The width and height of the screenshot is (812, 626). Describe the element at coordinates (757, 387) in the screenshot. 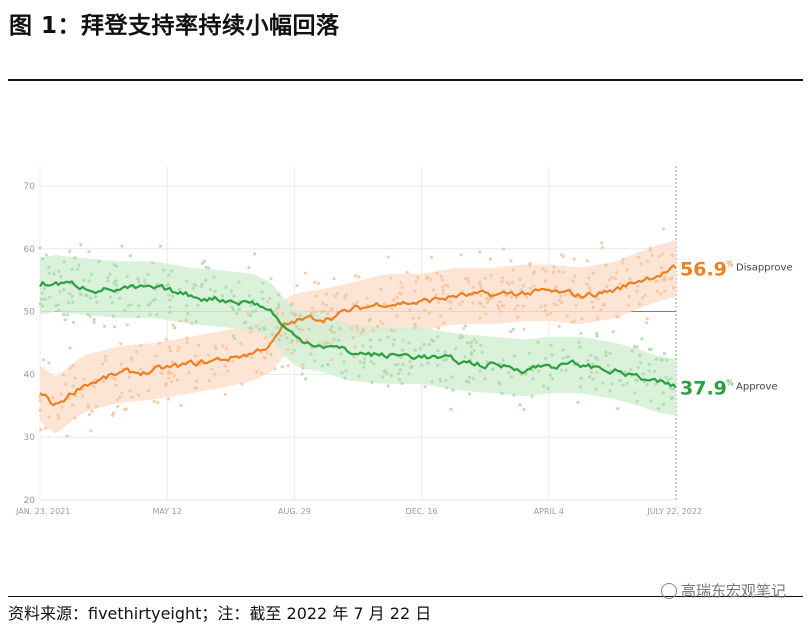

I see `approve-series-name: Approve` at that location.